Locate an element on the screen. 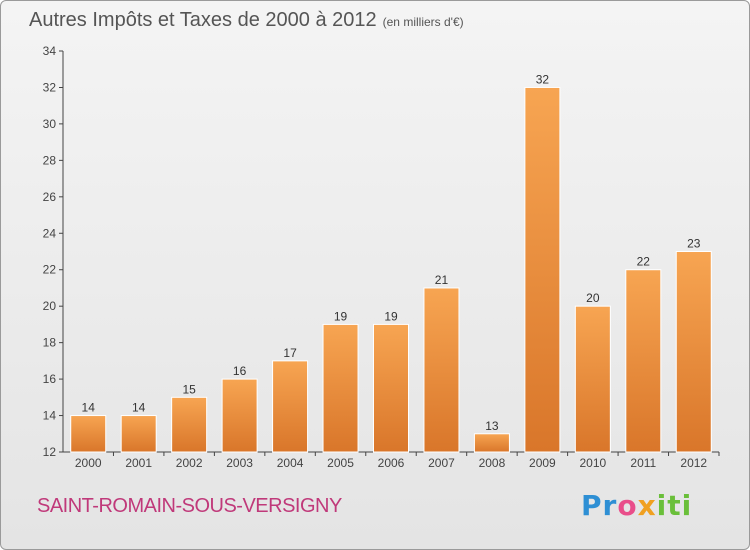 Image resolution: width=750 pixels, height=550 pixels. data-label: 17 is located at coordinates (290, 353).